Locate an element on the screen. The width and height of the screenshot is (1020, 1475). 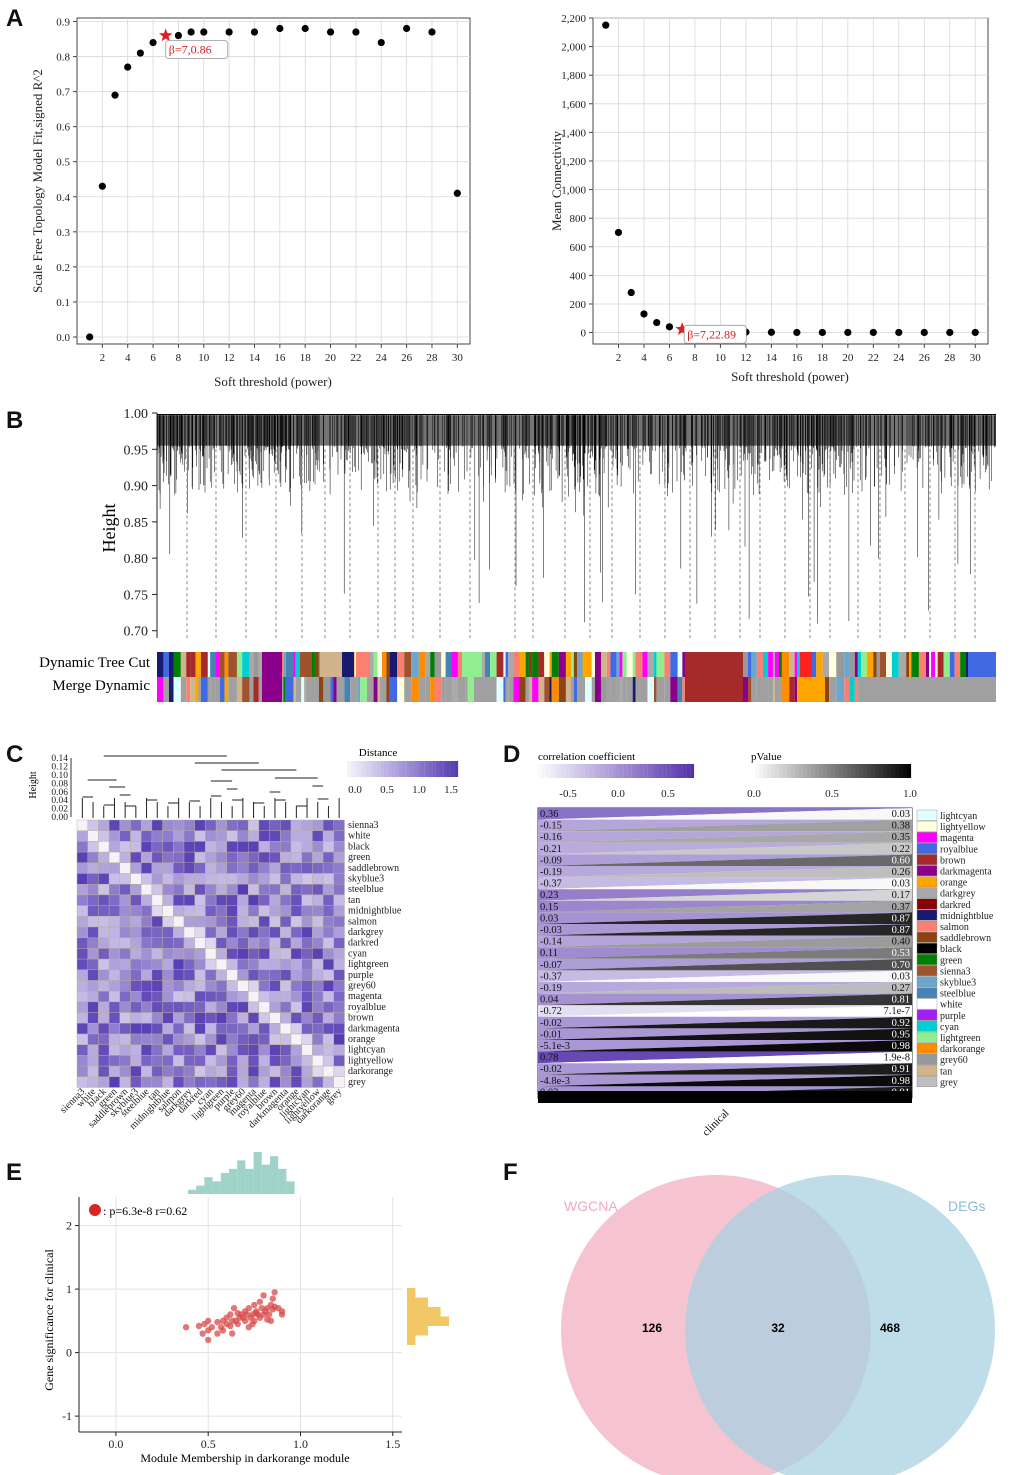
c-colorbar-cell is located at coordinates (360, 769).